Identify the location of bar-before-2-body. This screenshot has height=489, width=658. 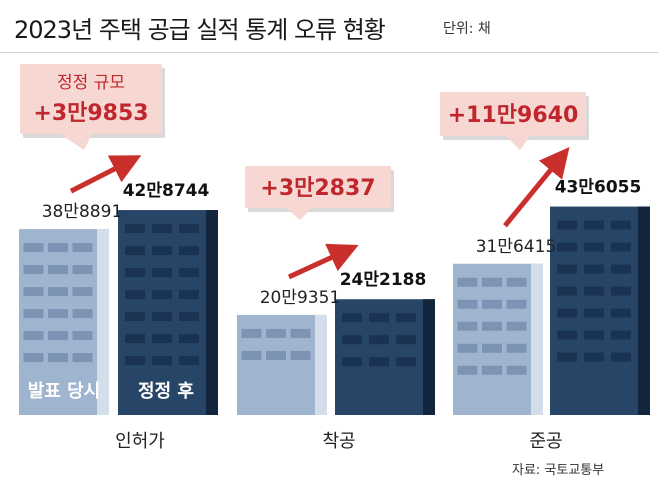
(498, 339).